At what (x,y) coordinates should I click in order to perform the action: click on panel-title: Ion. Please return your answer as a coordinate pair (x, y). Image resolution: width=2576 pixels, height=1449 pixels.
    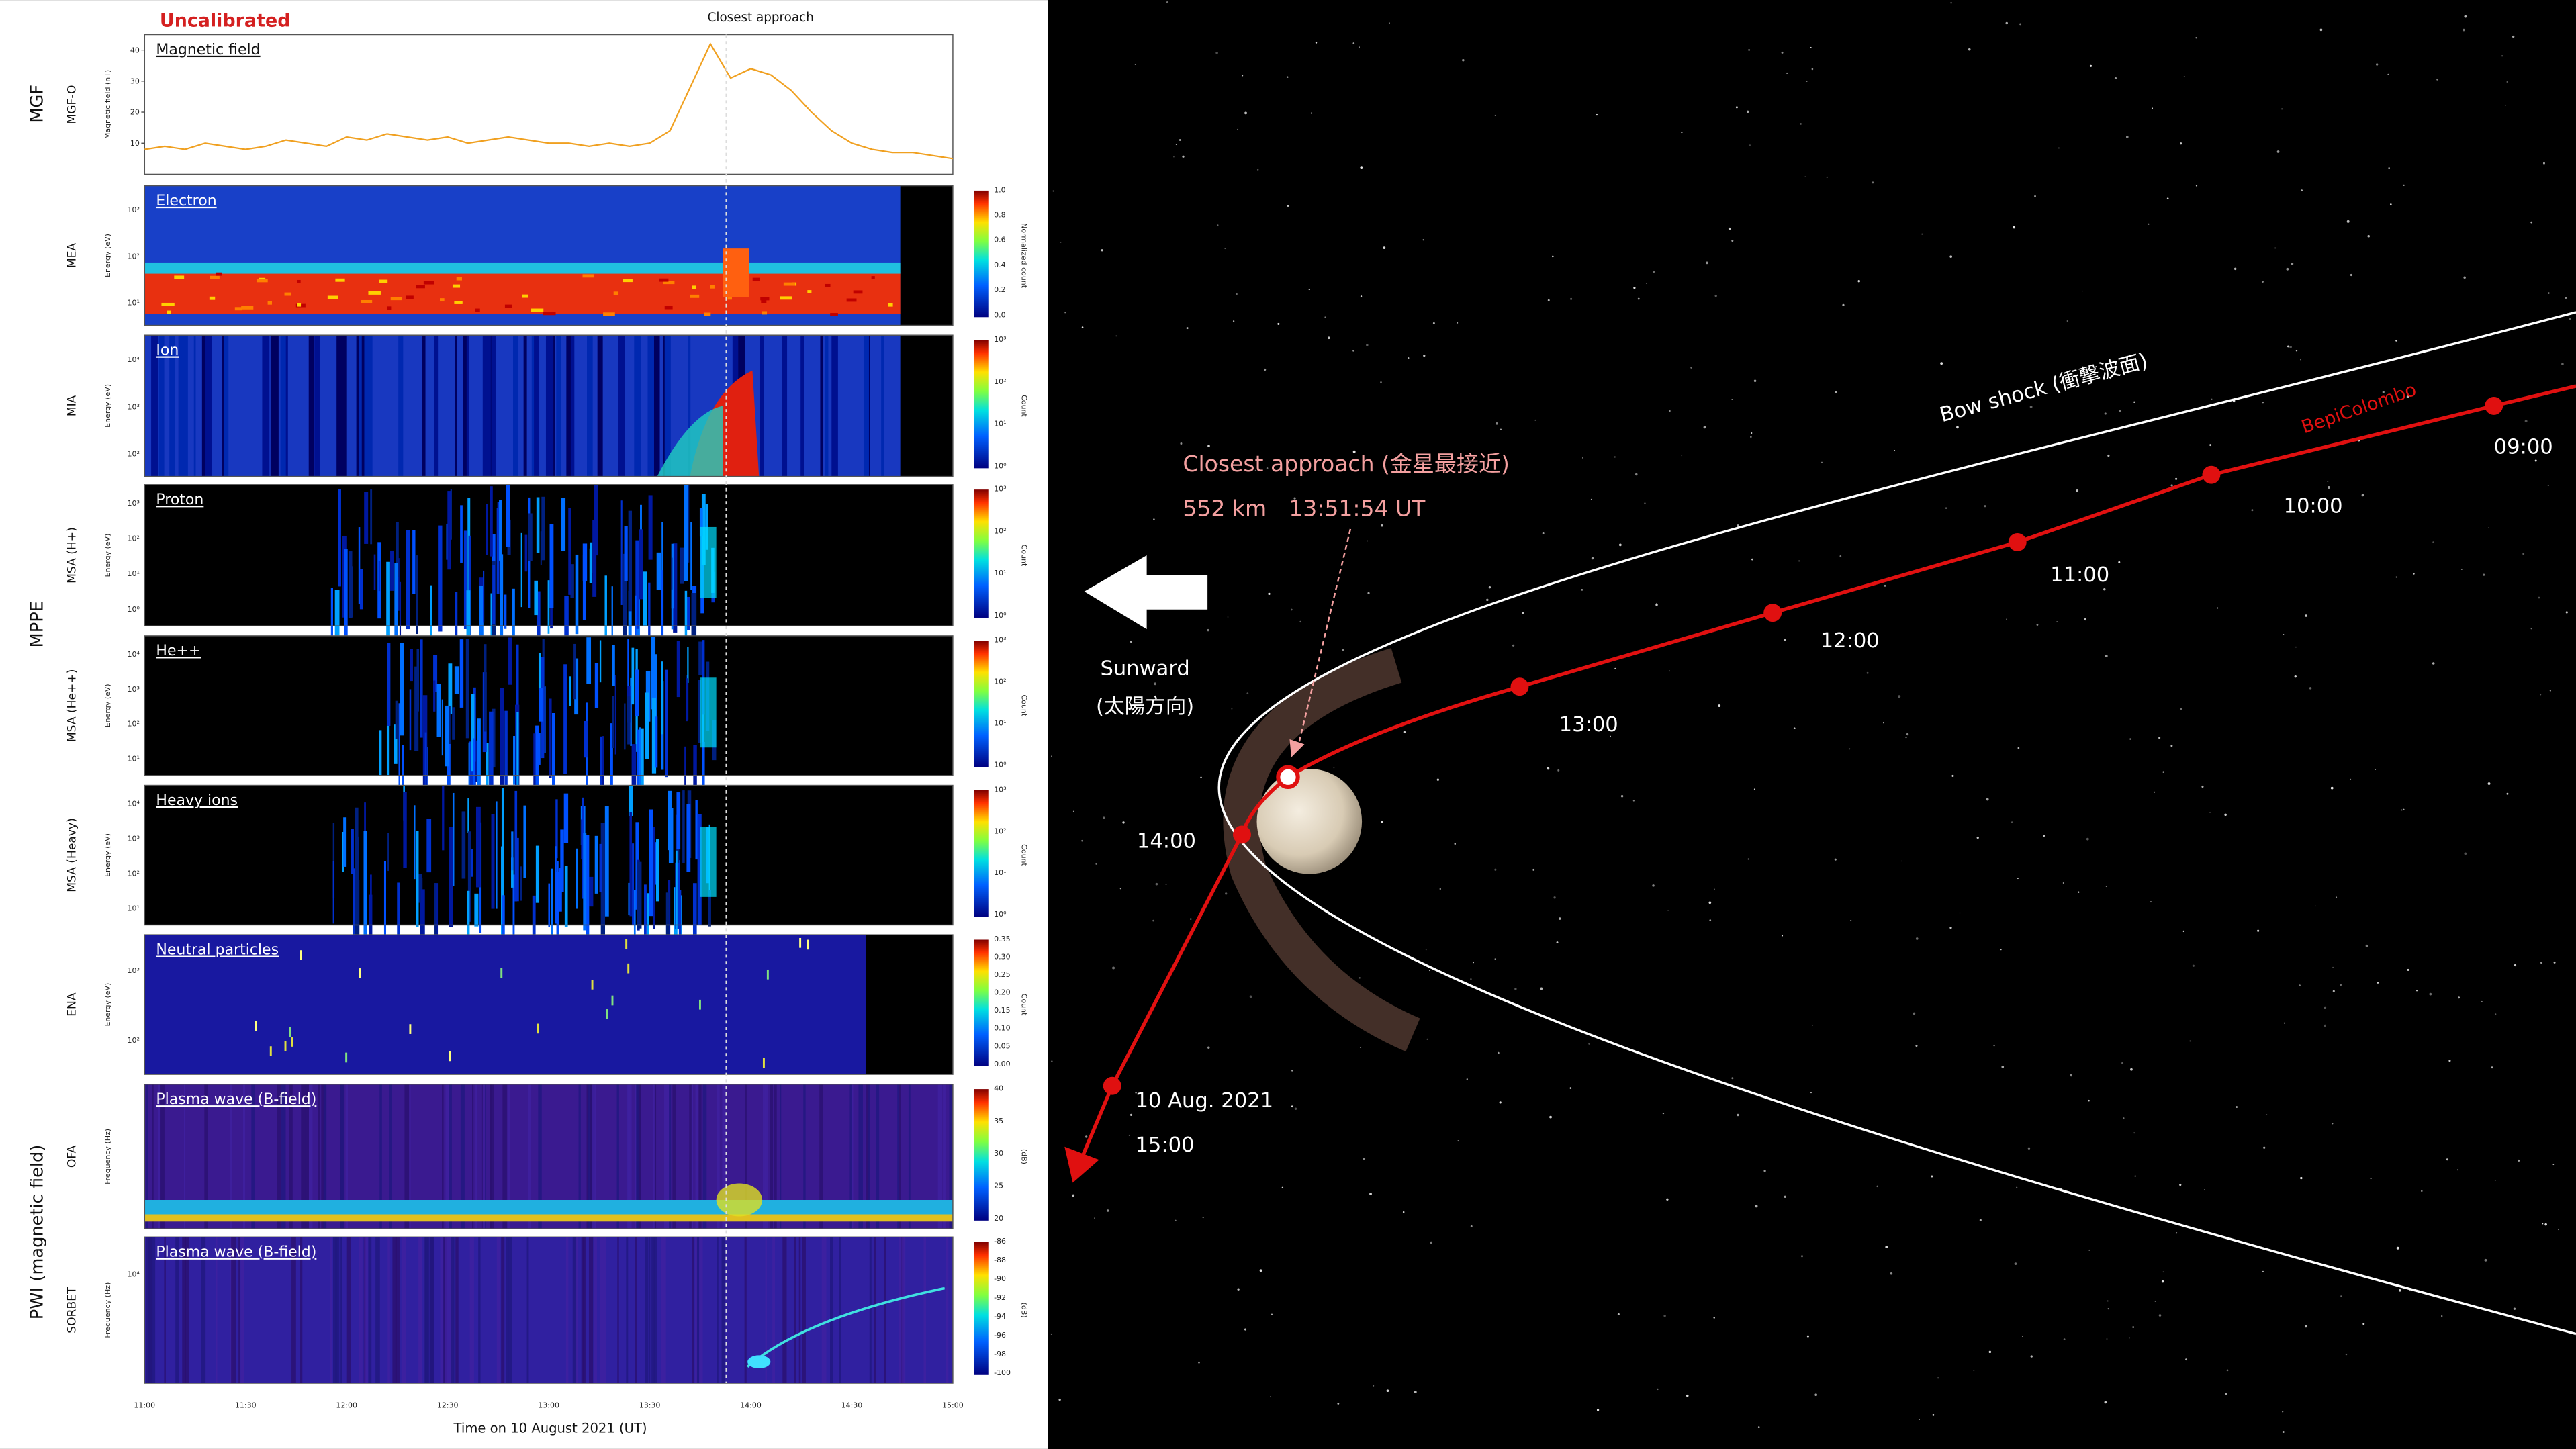
    Looking at the image, I should click on (167, 350).